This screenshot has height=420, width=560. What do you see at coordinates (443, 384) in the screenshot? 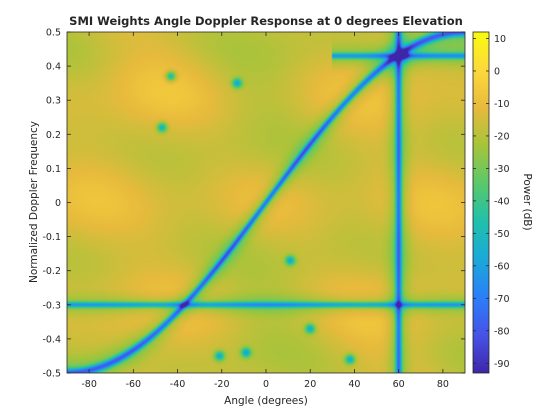
I see `x-tick-label: 80` at bounding box center [443, 384].